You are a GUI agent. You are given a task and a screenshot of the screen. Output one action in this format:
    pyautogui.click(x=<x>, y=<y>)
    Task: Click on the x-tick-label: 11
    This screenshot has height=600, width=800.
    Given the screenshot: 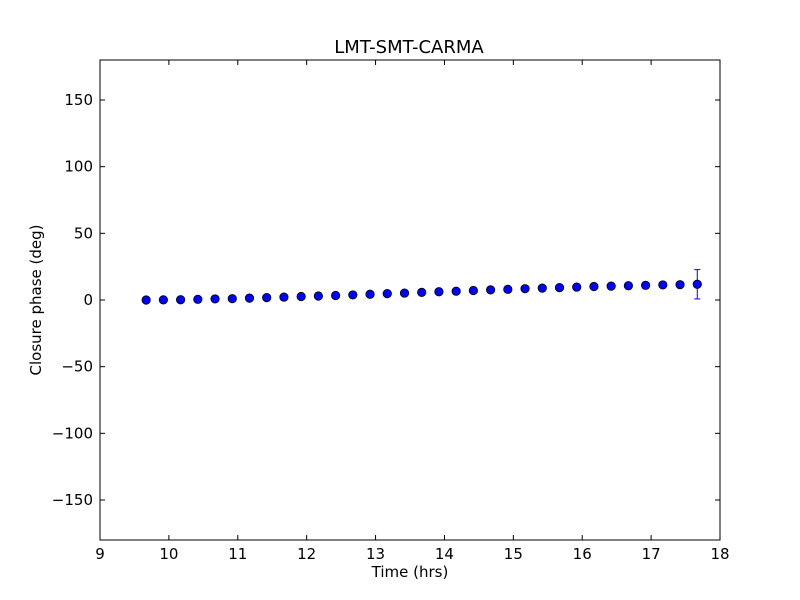 What is the action you would take?
    pyautogui.click(x=237, y=554)
    